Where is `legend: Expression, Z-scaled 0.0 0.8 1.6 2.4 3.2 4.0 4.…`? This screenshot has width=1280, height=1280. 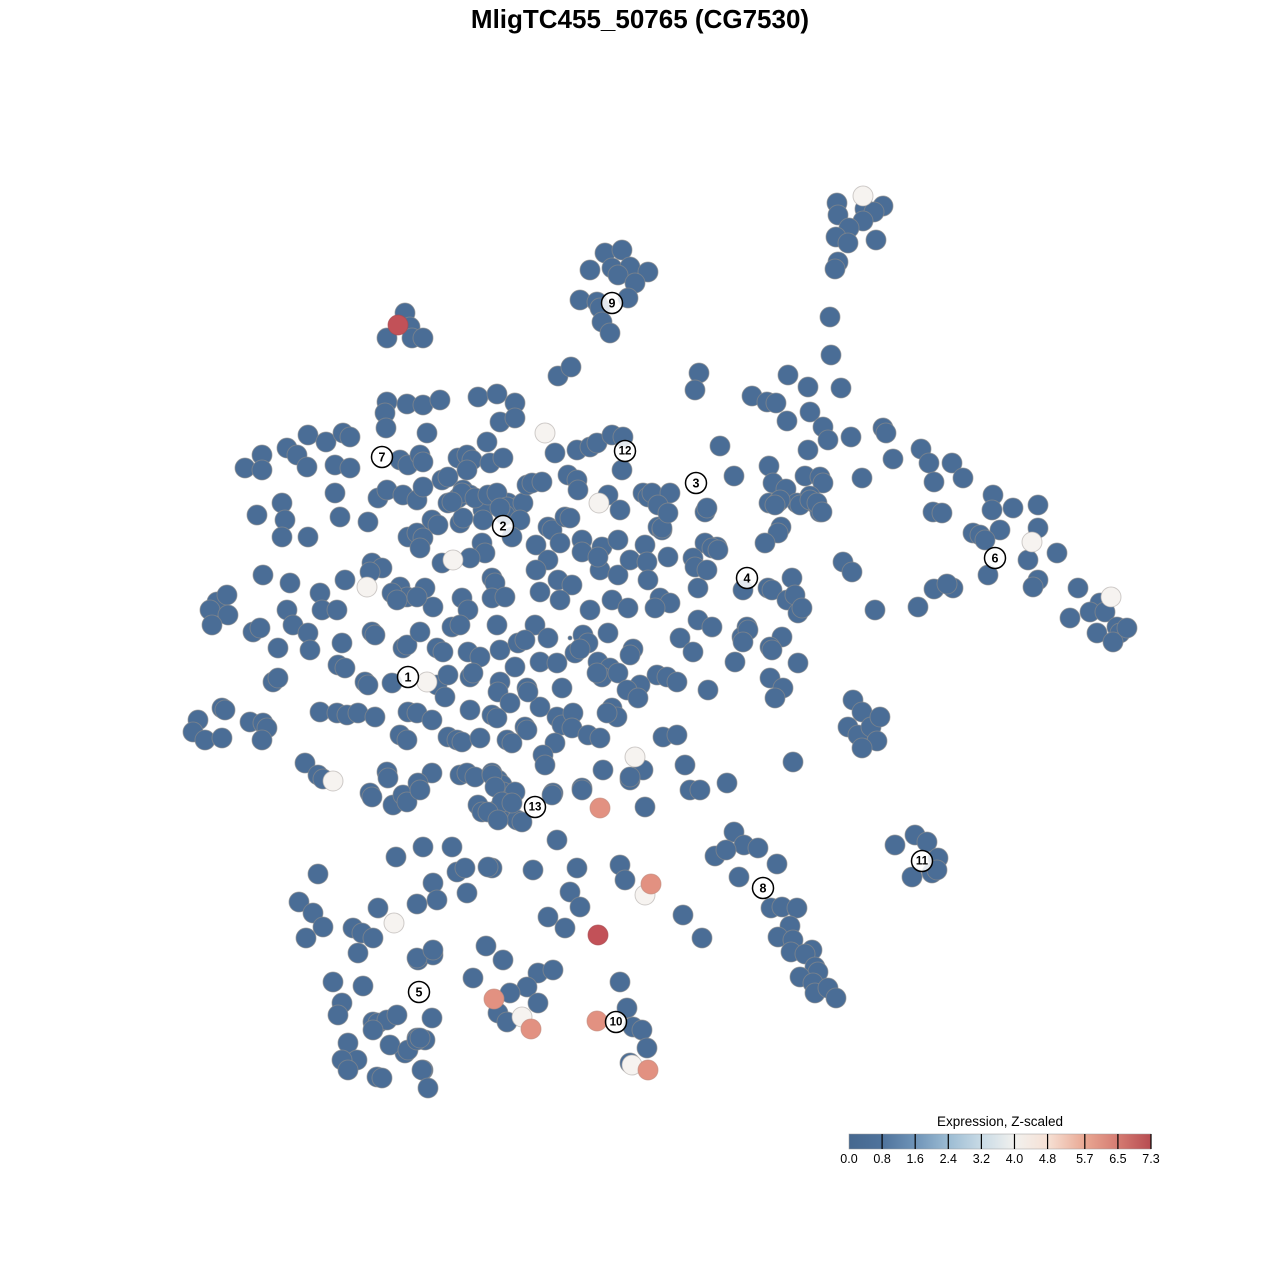
legend: Expression, Z-scaled 0.0 0.8 1.6 2.4 3.2 4.0 4.… is located at coordinates (999, 1140).